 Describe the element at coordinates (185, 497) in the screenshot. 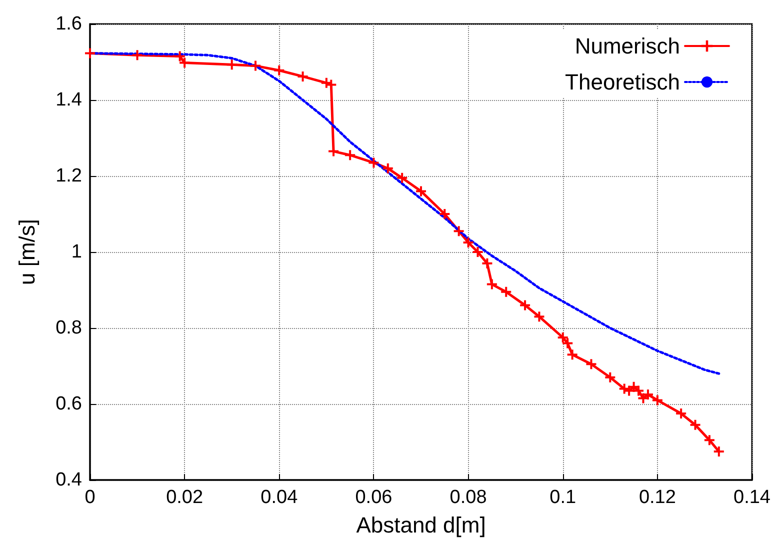

I see `x-tick-label: 0.02` at that location.